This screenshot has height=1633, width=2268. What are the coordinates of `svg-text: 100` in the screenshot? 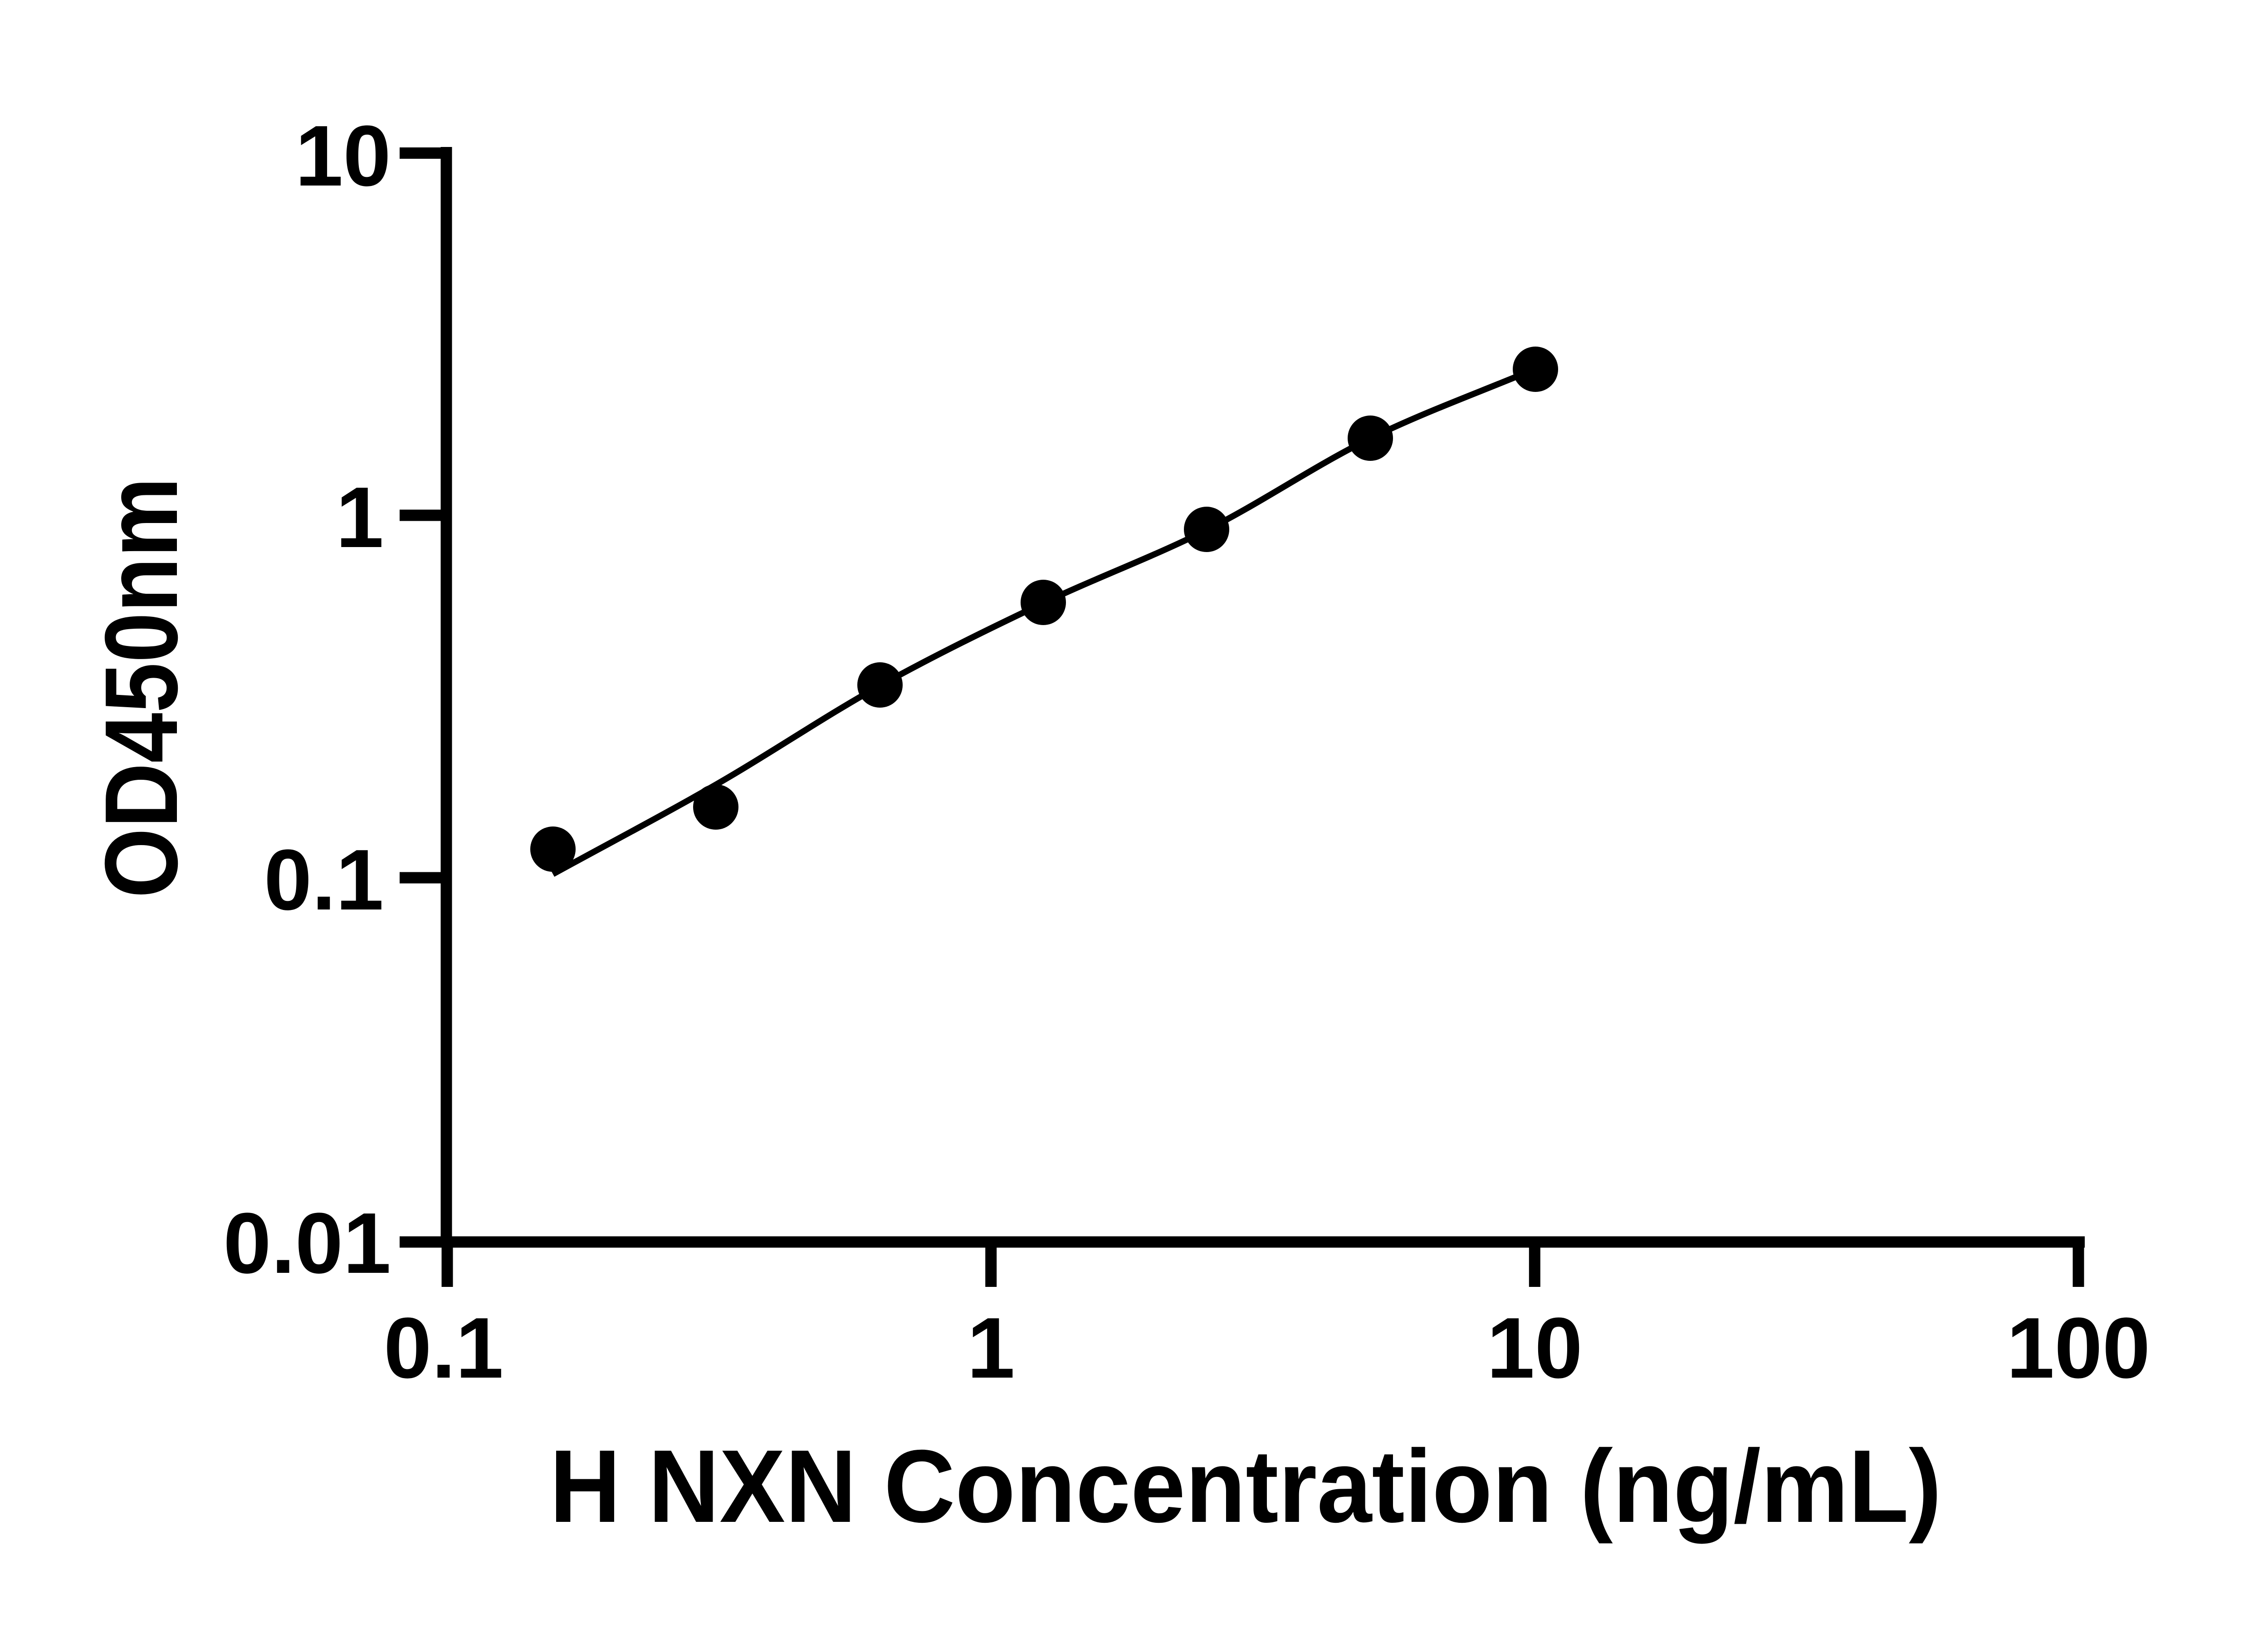 It's located at (2078, 1348).